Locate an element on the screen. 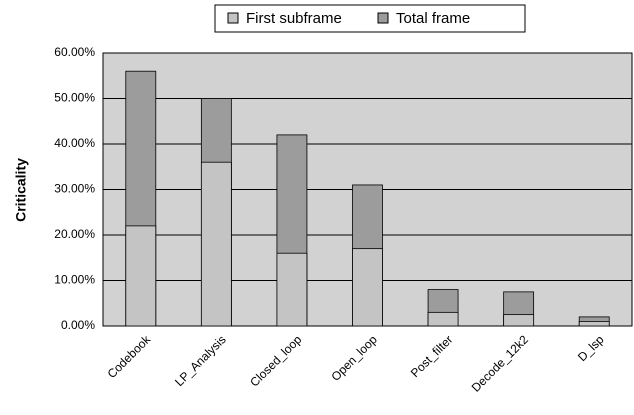 This screenshot has height=415, width=634. y-tick-label: 10.00% is located at coordinates (74, 280).